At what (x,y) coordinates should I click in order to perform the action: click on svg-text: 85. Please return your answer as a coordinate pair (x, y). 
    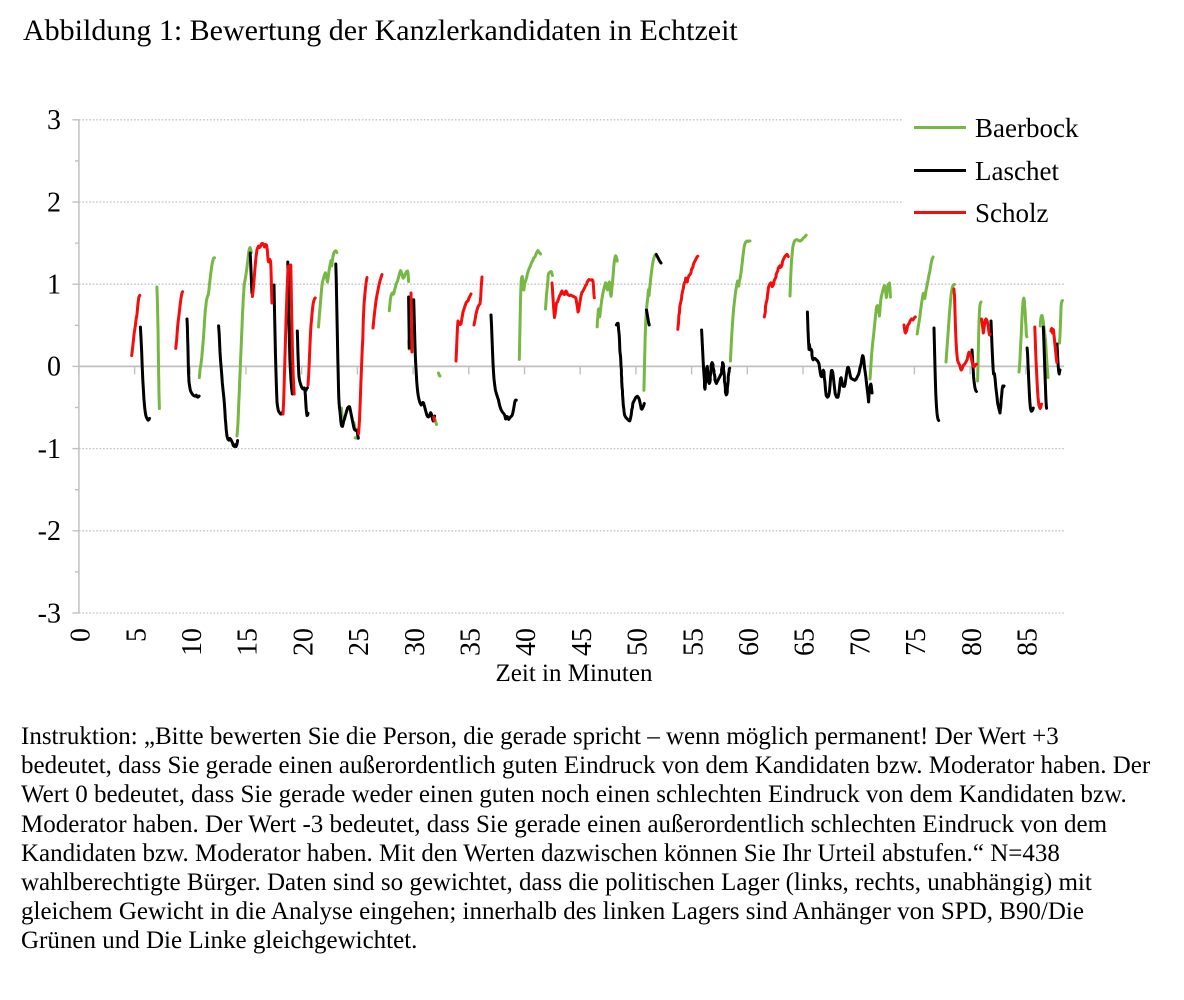
    Looking at the image, I should click on (1028, 642).